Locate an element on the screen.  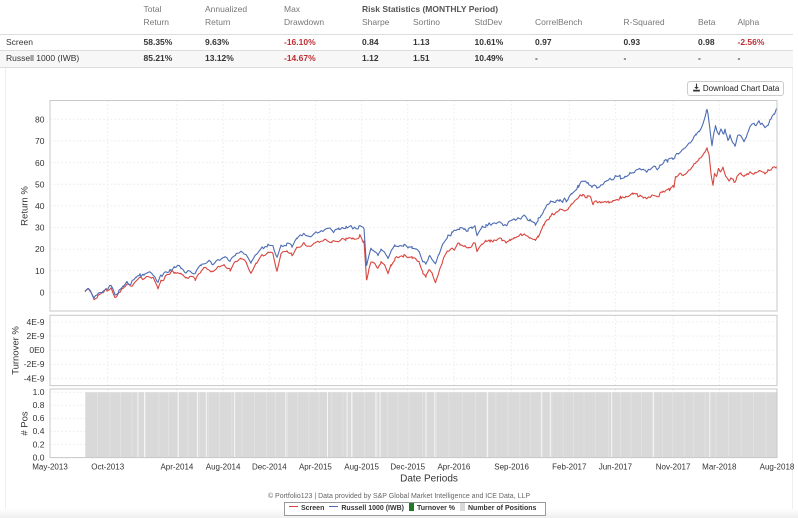
svg-text: 1.0 is located at coordinates (39, 392).